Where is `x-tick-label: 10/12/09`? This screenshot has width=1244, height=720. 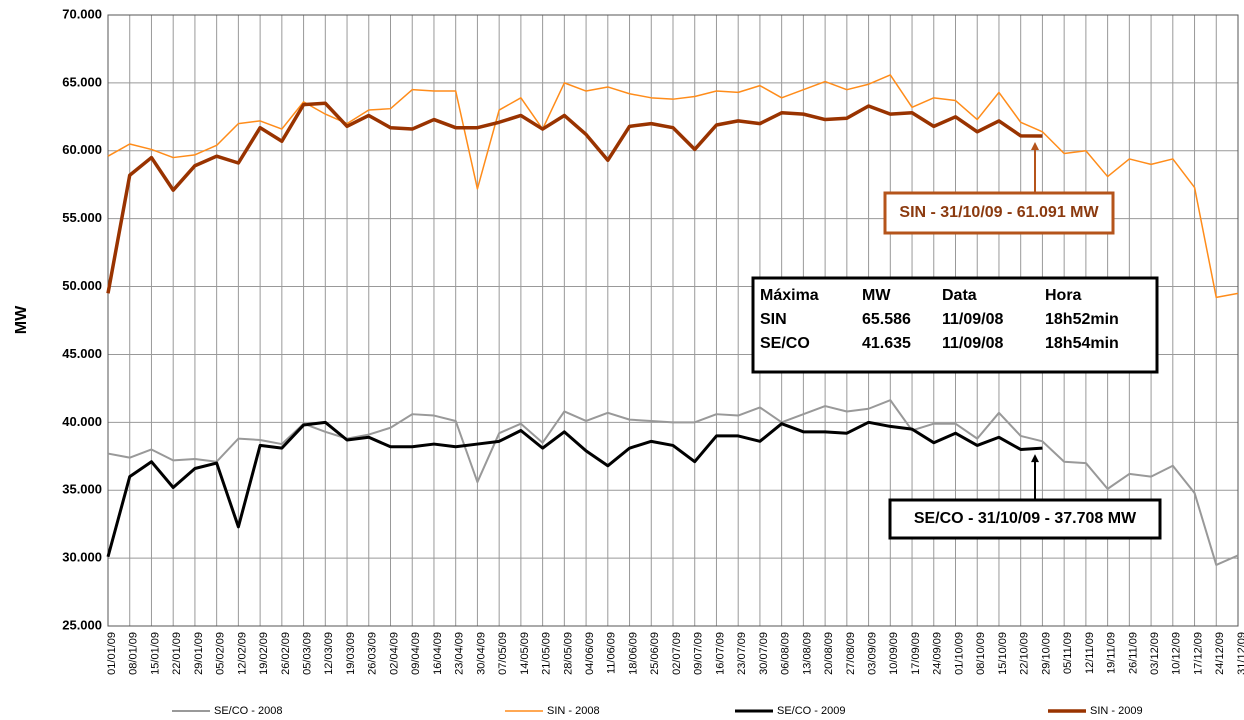
x-tick-label: 10/12/09 is located at coordinates (1177, 653).